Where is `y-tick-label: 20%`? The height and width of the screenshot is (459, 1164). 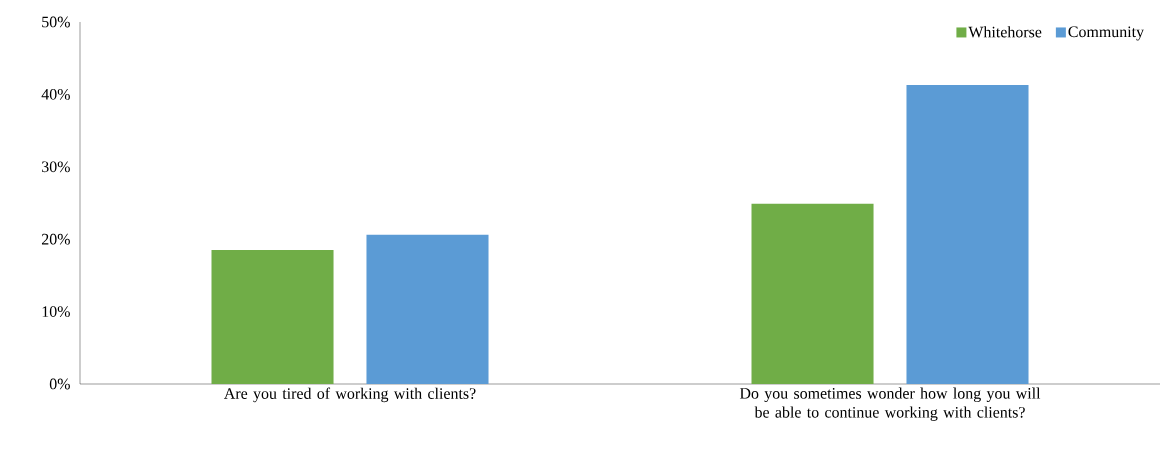
y-tick-label: 20% is located at coordinates (55, 239).